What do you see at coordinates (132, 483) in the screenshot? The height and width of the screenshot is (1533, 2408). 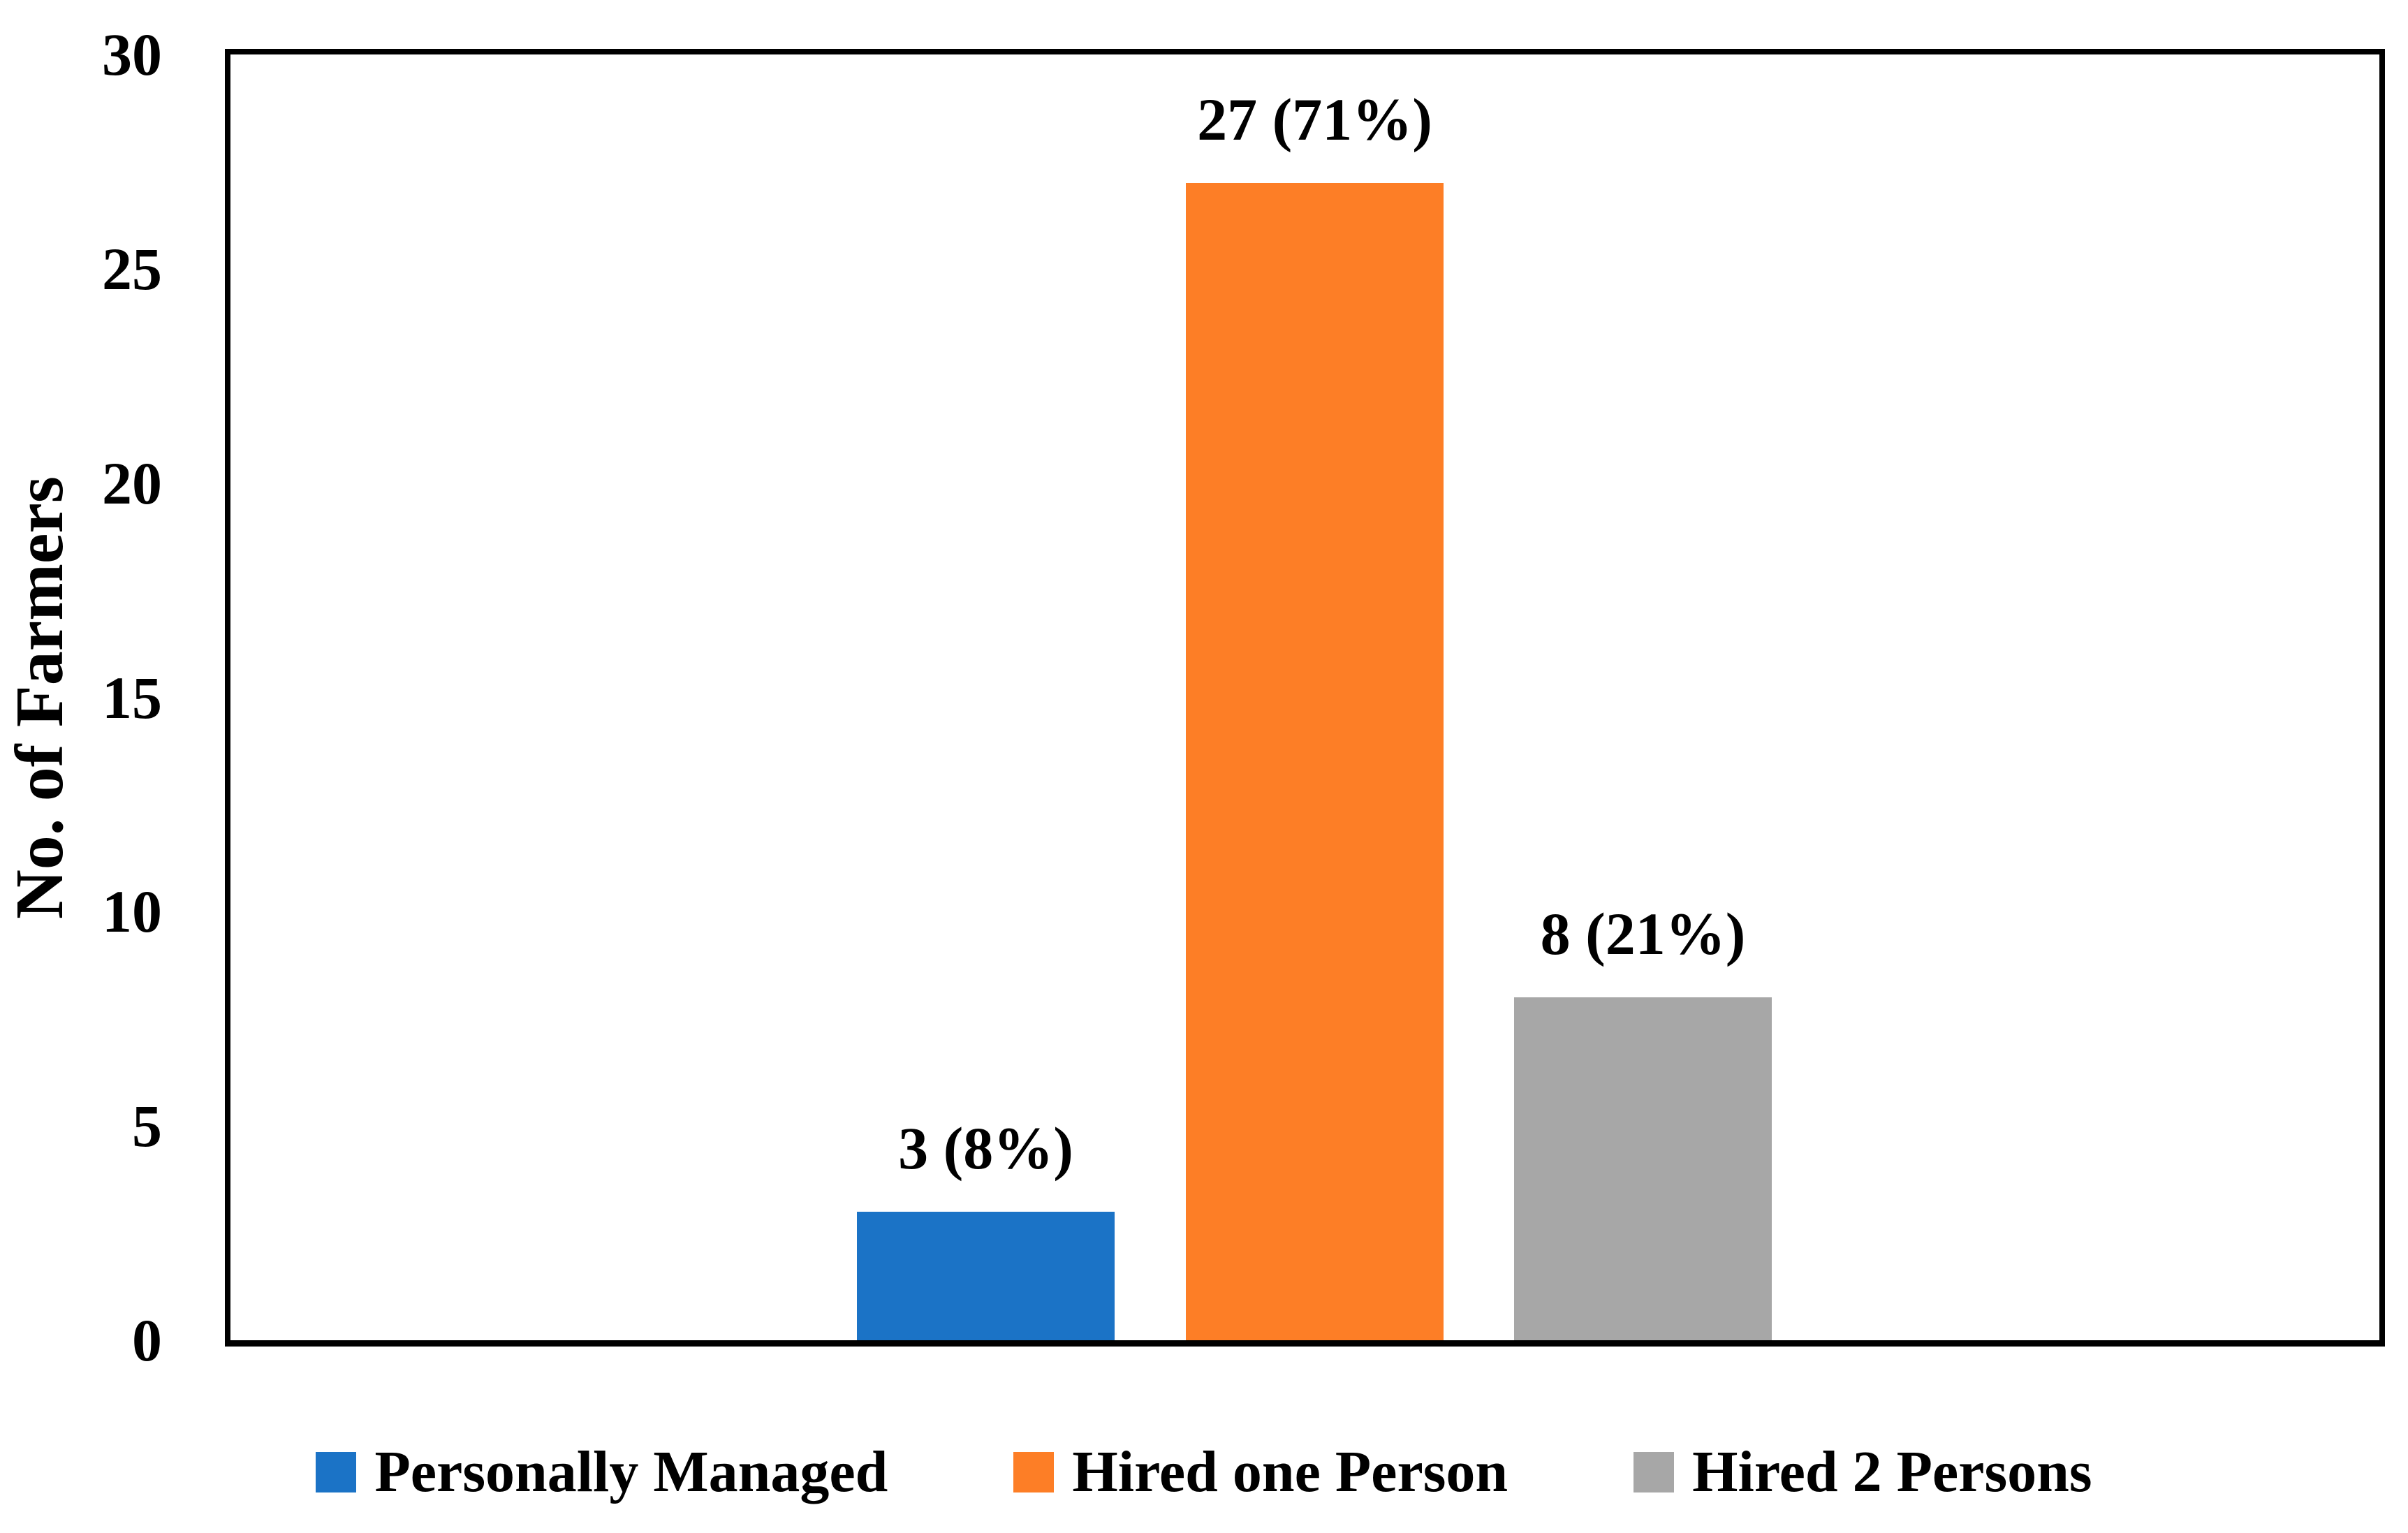 I see `y-tick-label: 20` at bounding box center [132, 483].